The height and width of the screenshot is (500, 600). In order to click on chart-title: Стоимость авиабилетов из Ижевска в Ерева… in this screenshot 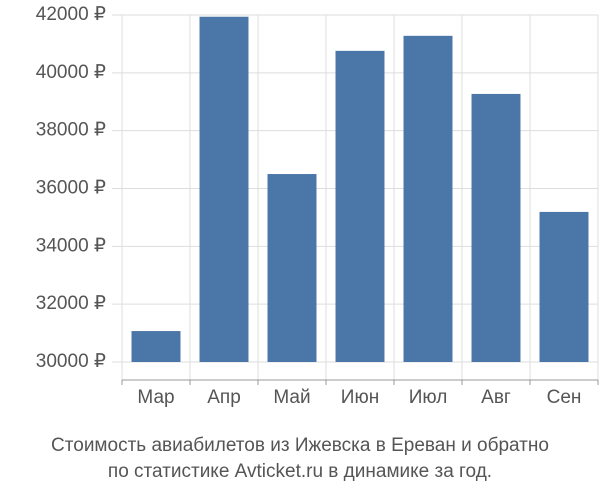, I will do `click(300, 445)`.